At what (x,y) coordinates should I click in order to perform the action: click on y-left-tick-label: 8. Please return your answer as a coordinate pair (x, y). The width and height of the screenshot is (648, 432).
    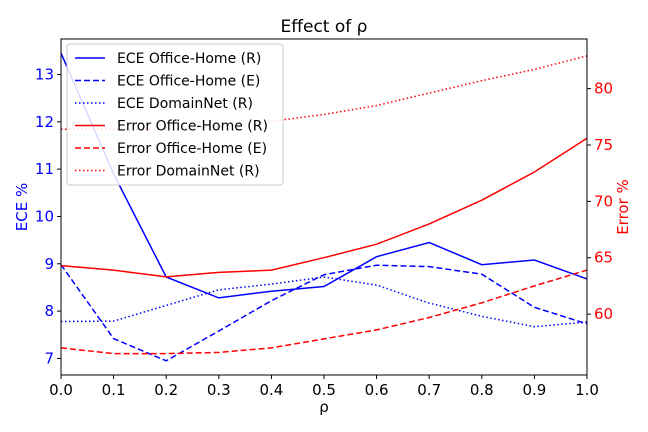
    Looking at the image, I should click on (49, 311).